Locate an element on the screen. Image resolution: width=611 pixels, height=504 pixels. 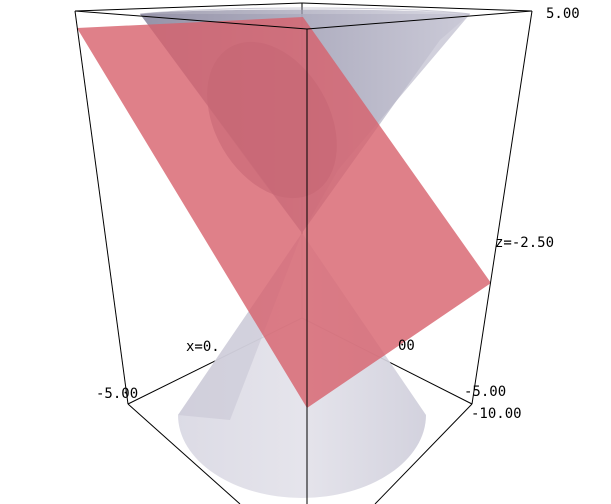
axis-label-x-mid-tail: 00 is located at coordinates (406, 346).